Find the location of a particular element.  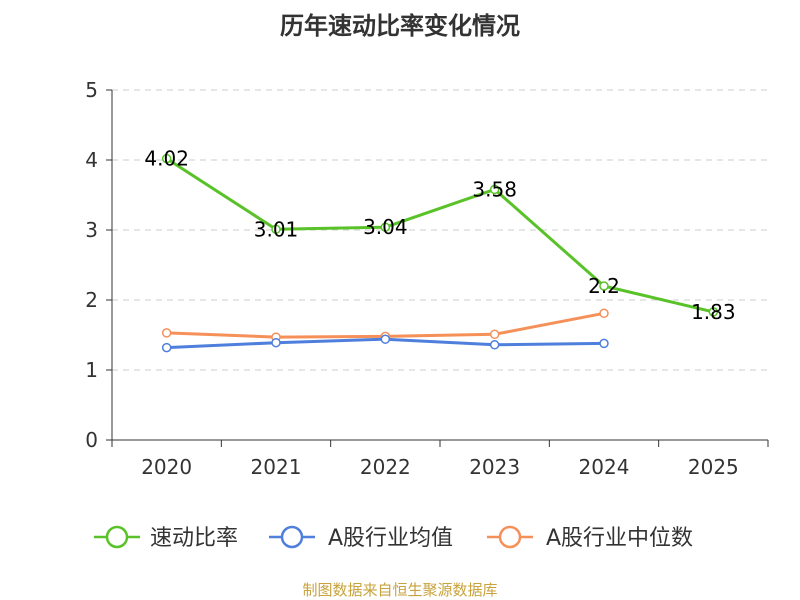

legend-label: 速动比率 is located at coordinates (194, 538).